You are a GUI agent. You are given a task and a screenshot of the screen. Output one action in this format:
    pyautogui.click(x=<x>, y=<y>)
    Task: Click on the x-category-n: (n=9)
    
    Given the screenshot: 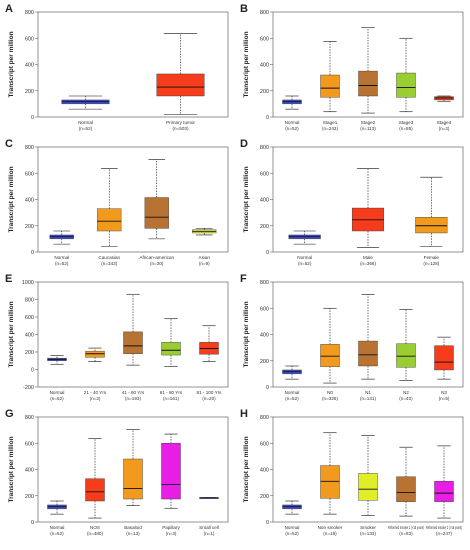 What is the action you would take?
    pyautogui.click(x=204, y=263)
    